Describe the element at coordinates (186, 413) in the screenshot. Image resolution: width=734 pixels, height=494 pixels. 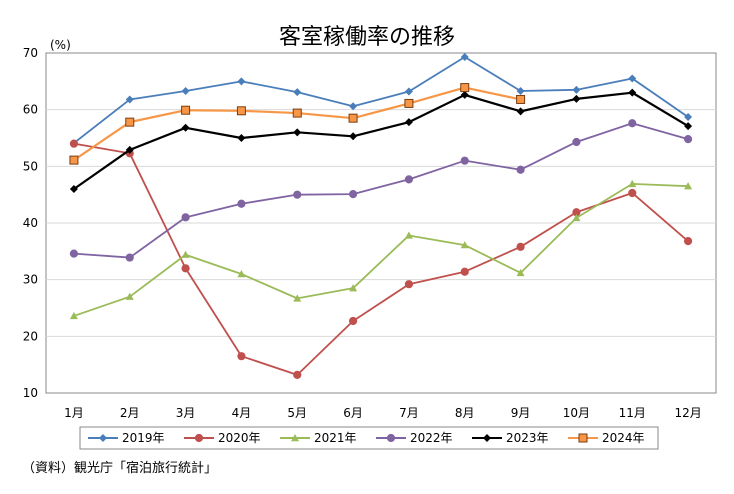
I see `x-tick-label: 3月` at that location.